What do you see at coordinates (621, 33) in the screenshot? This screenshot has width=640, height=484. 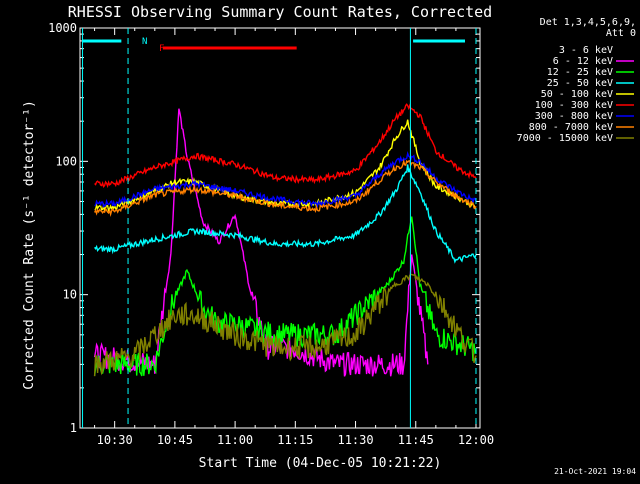 I see `legend-header: Att 0` at bounding box center [621, 33].